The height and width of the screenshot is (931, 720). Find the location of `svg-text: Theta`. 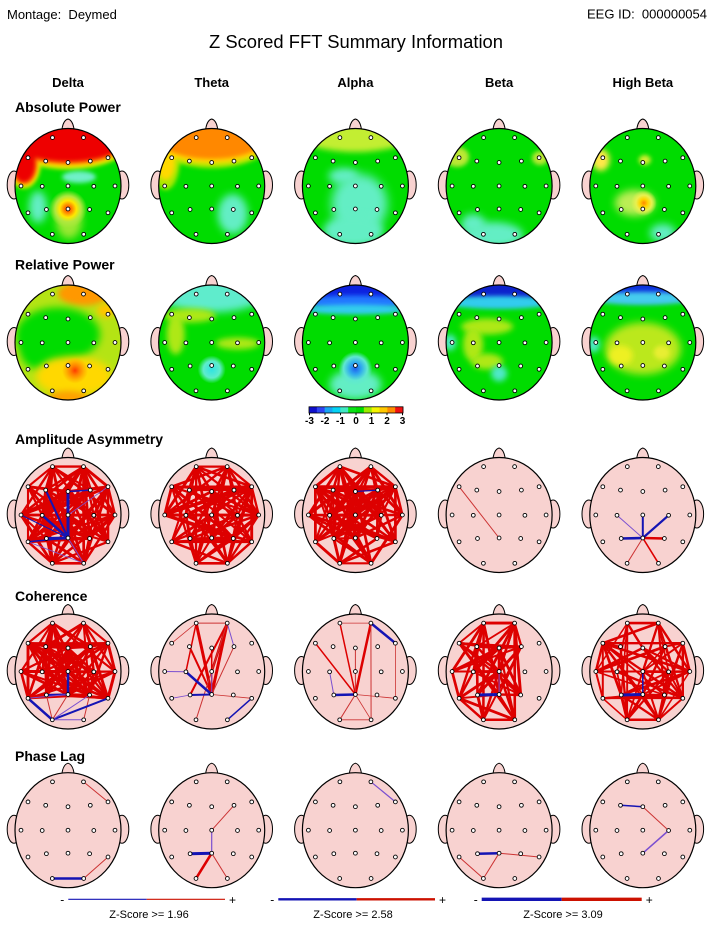

svg-text: Theta is located at coordinates (211, 82).